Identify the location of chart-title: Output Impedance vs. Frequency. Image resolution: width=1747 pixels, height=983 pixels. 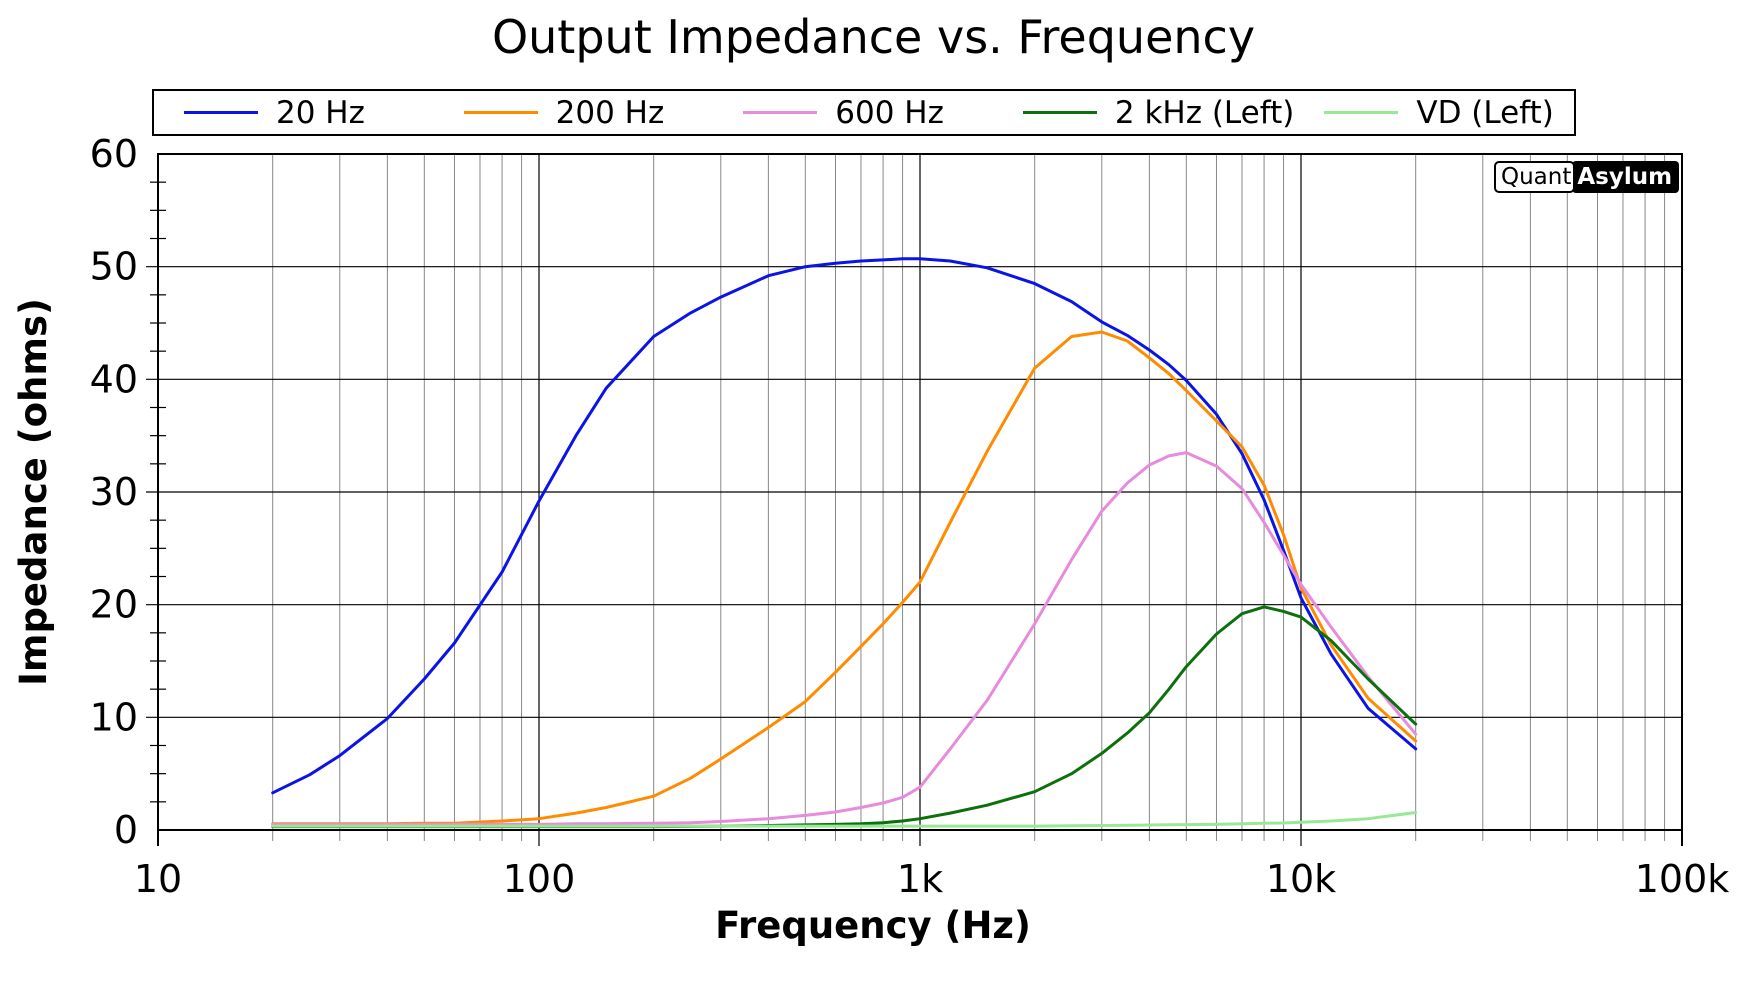
(873, 37).